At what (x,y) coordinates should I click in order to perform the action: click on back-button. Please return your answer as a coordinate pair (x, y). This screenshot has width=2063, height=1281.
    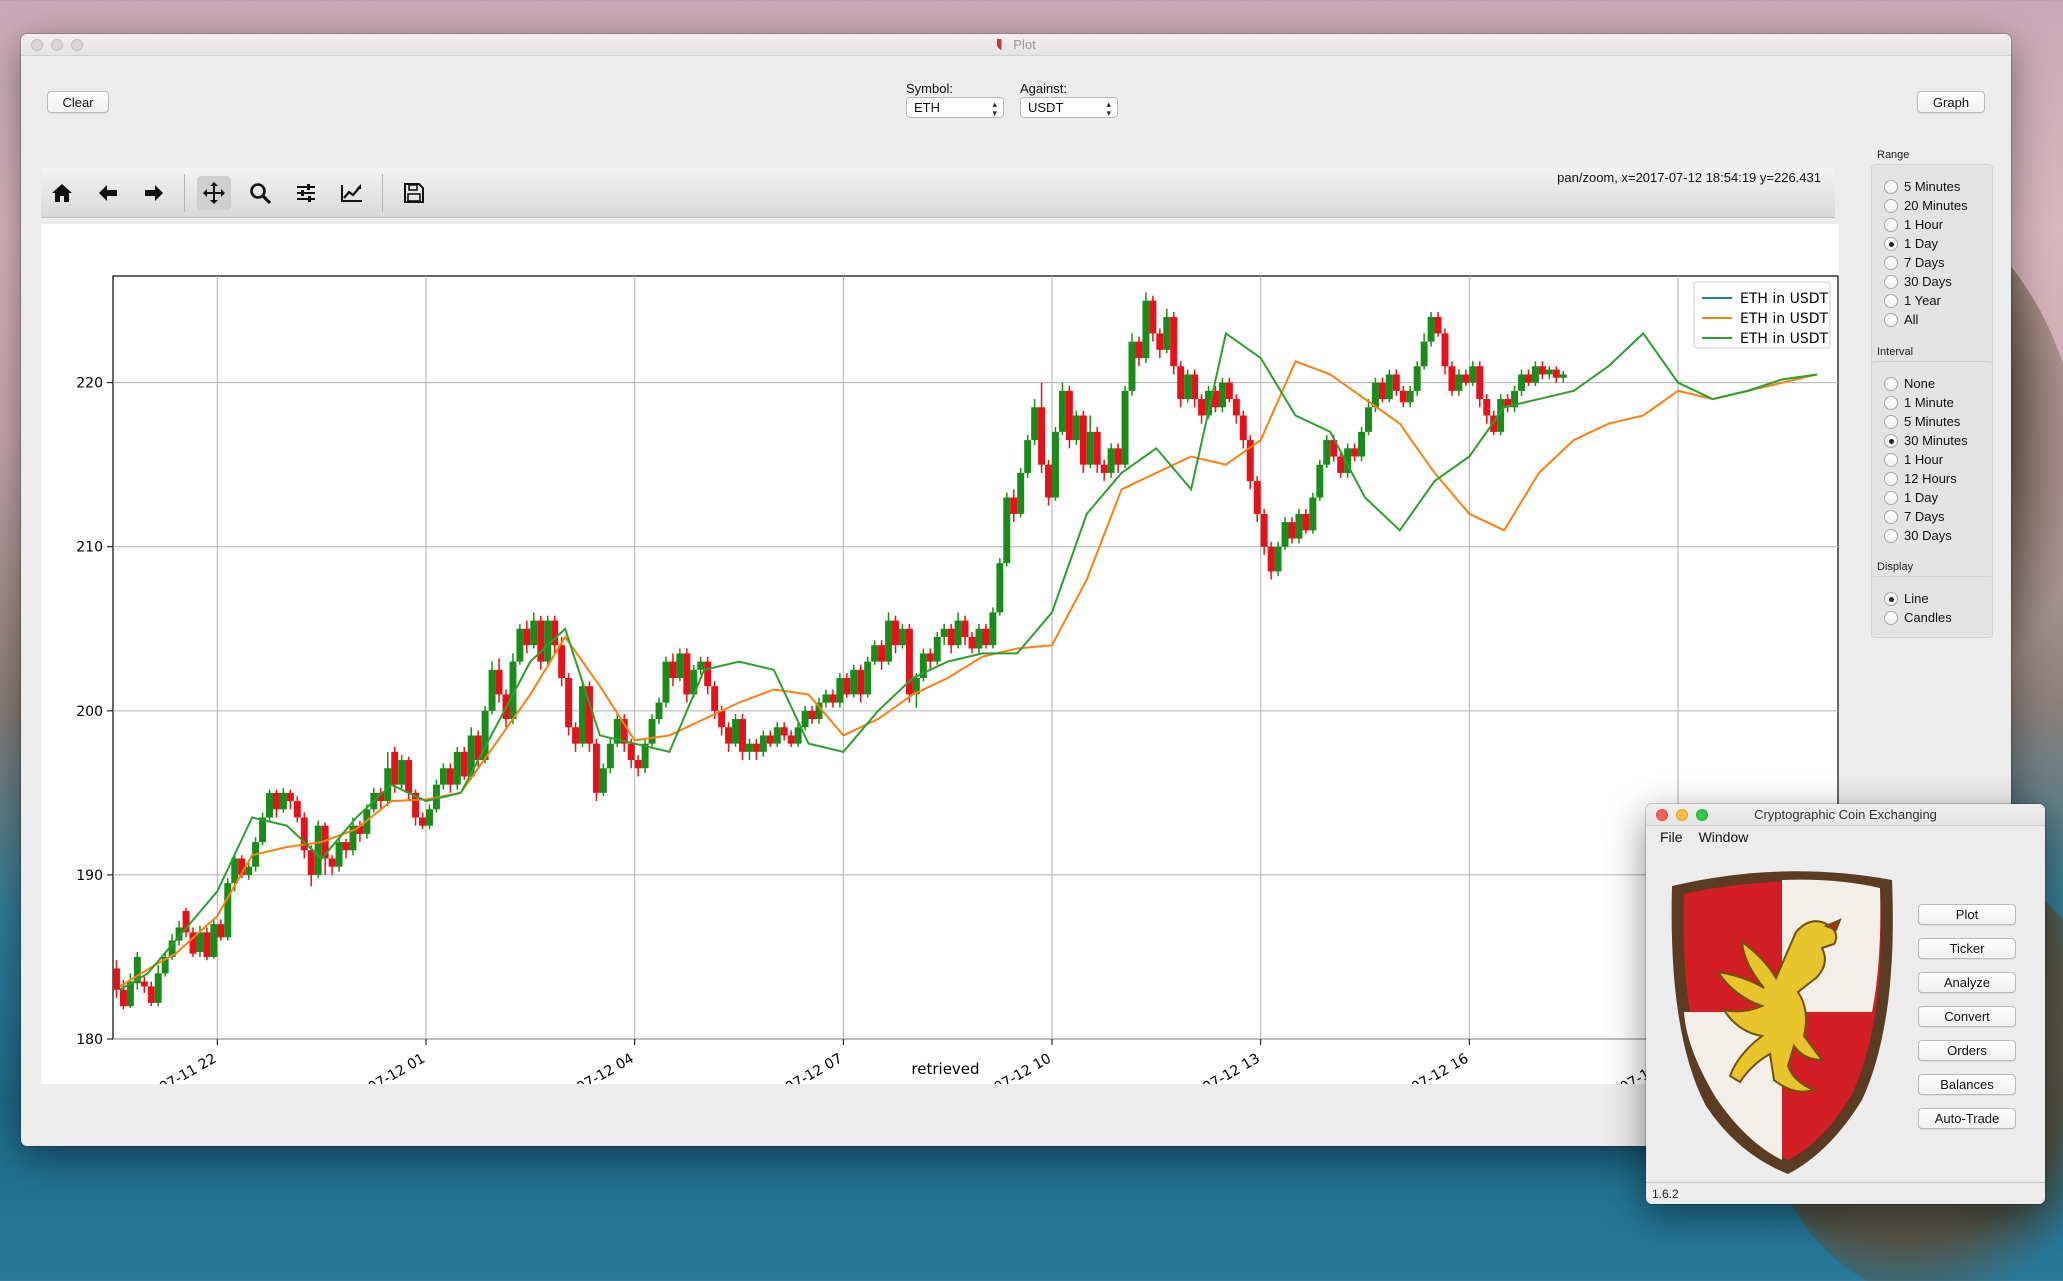
    Looking at the image, I should click on (108, 193).